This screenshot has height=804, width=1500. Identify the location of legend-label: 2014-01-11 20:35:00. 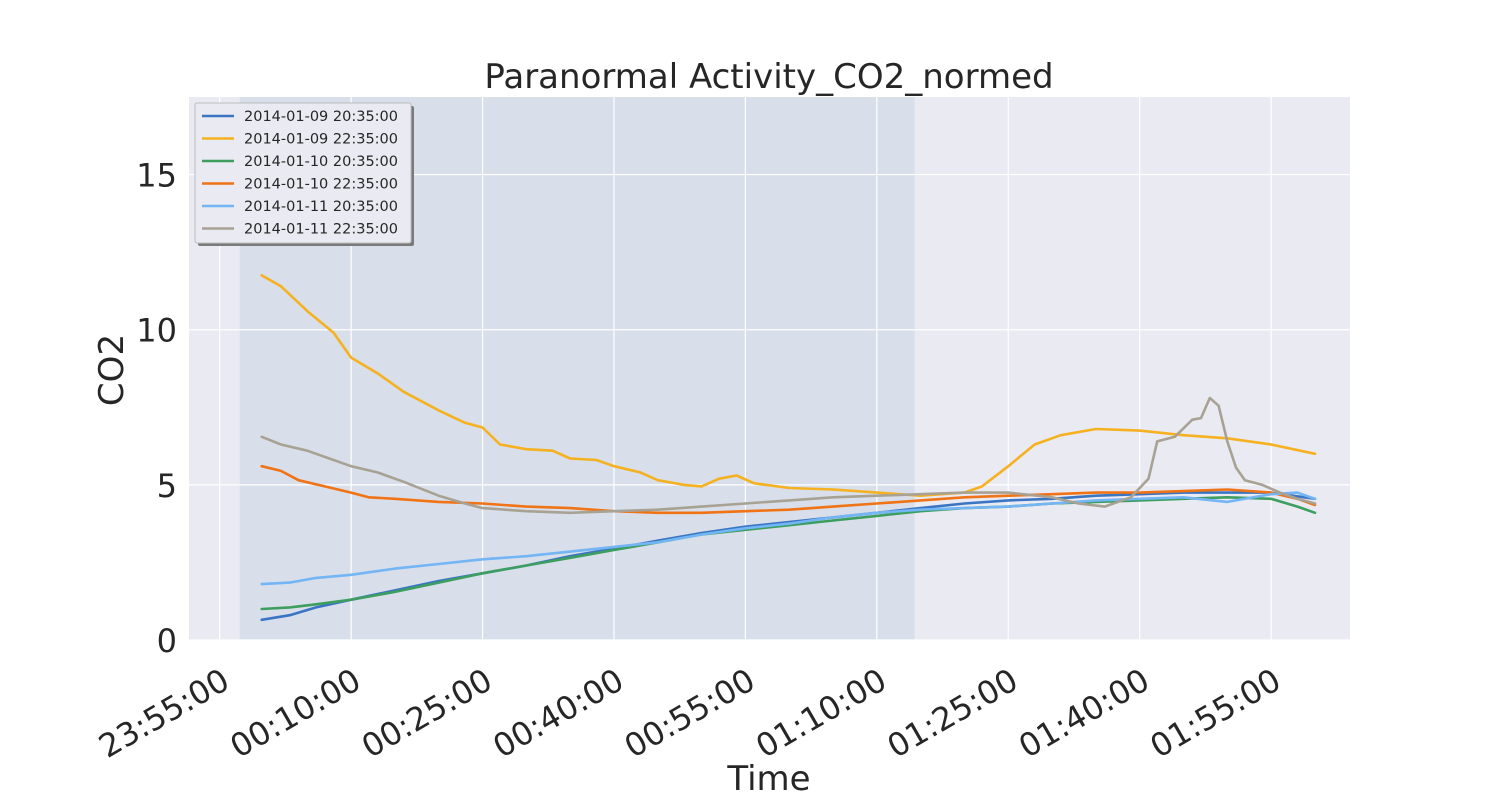
(321, 207).